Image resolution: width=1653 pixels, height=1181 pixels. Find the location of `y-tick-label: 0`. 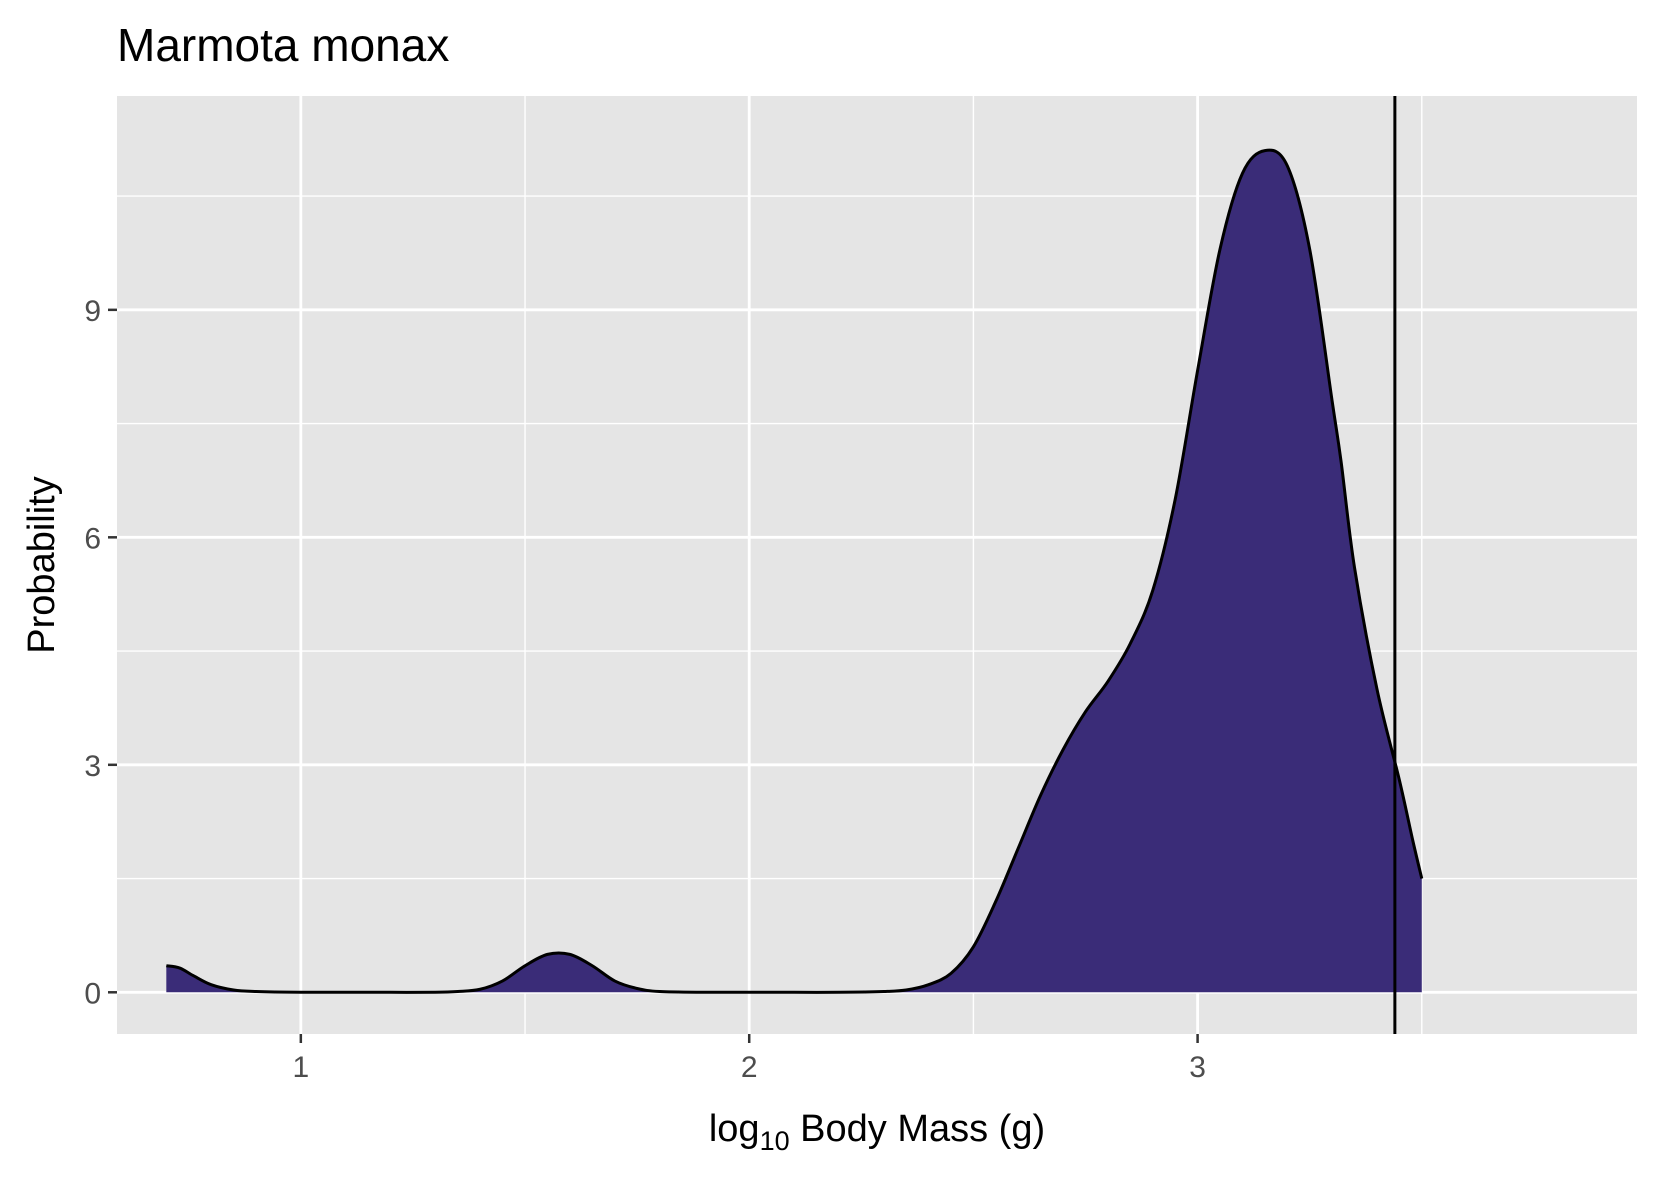

y-tick-label: 0 is located at coordinates (92, 993).